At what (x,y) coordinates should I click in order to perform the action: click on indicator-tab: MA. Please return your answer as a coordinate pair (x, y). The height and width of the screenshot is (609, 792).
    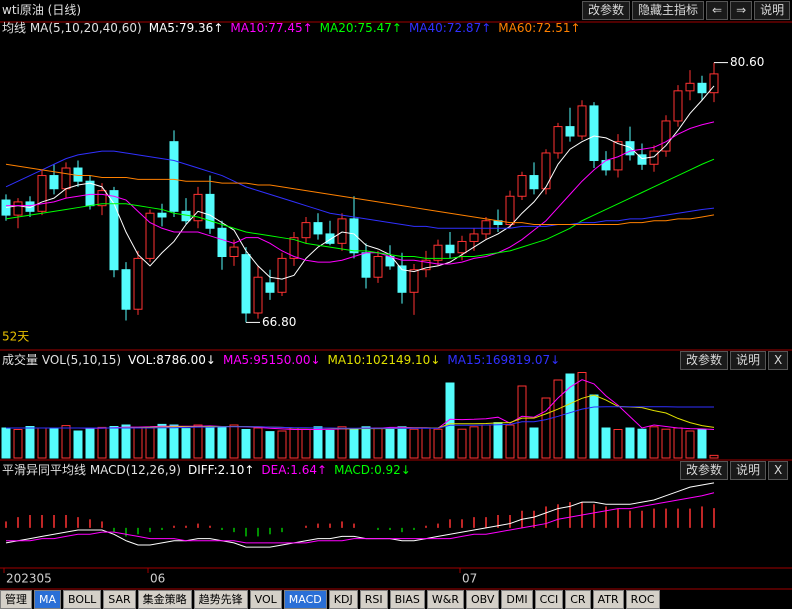
    Looking at the image, I should click on (48, 599).